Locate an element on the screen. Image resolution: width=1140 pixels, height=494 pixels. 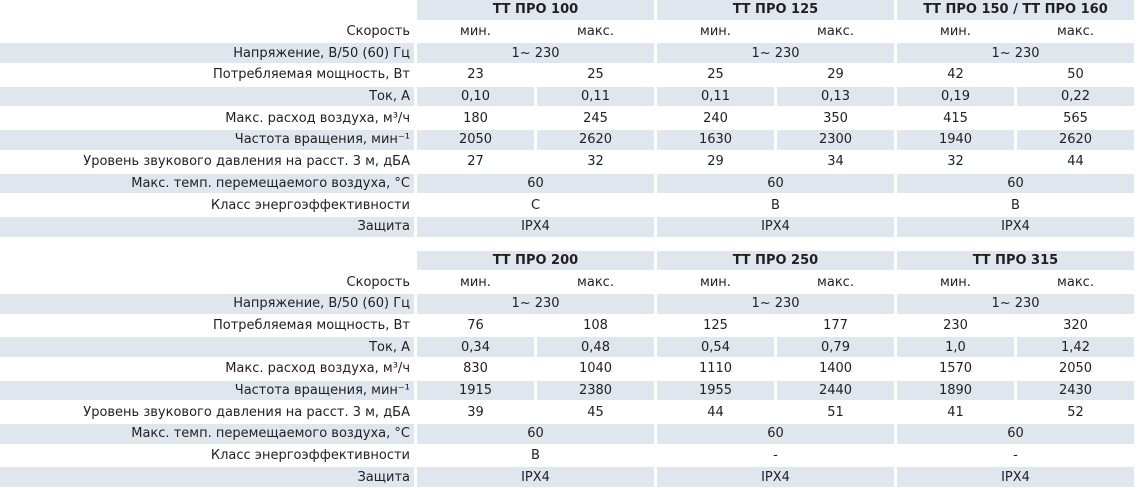
value-cell: 245 is located at coordinates (595, 118).